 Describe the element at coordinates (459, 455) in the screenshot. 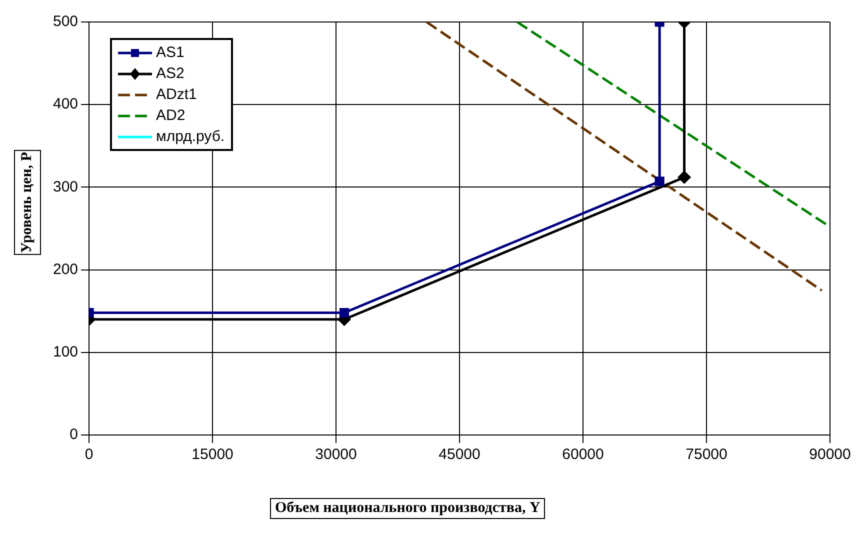

I see `x-tick-label: 45000` at that location.